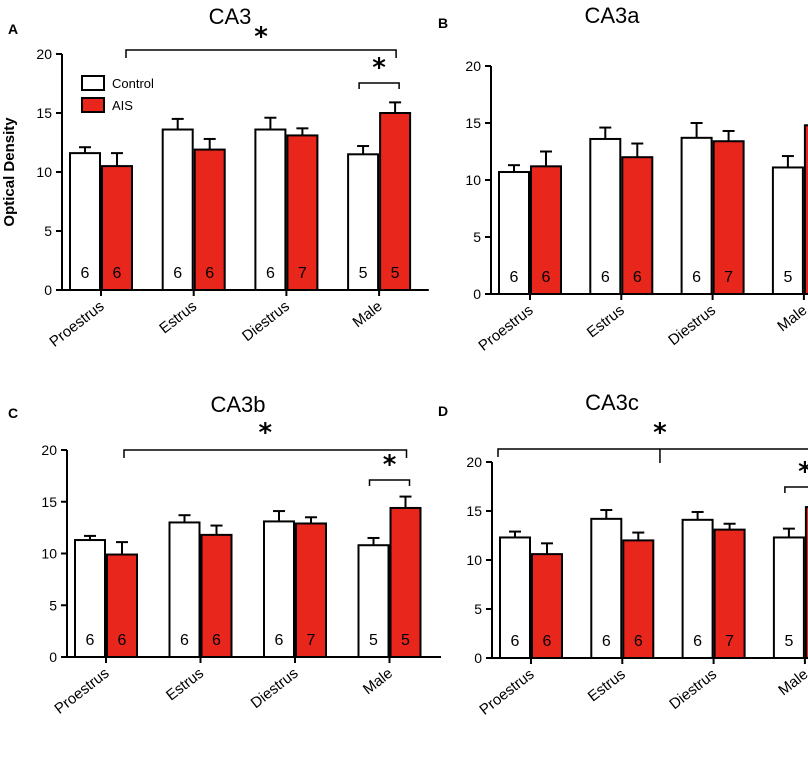 This screenshot has width=808, height=763. What do you see at coordinates (237, 404) in the screenshot?
I see `panel-title: CA3b` at bounding box center [237, 404].